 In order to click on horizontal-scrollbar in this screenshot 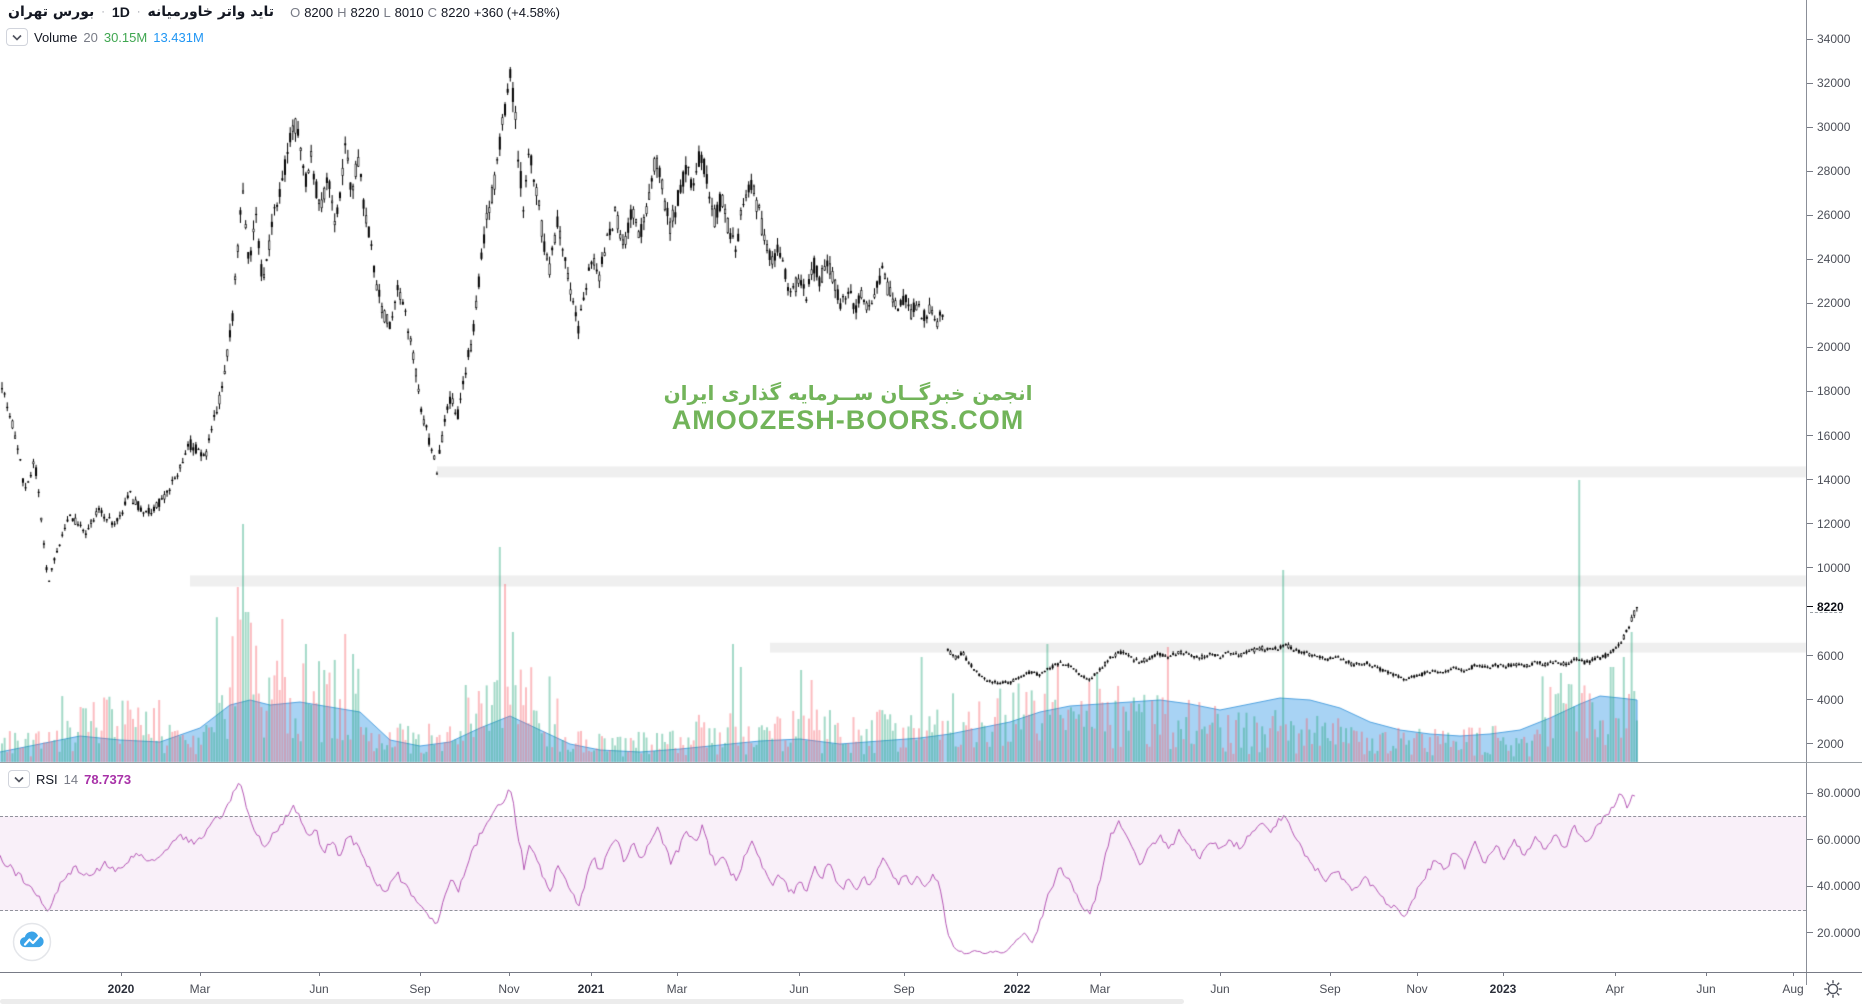, I will do `click(592, 1001)`.